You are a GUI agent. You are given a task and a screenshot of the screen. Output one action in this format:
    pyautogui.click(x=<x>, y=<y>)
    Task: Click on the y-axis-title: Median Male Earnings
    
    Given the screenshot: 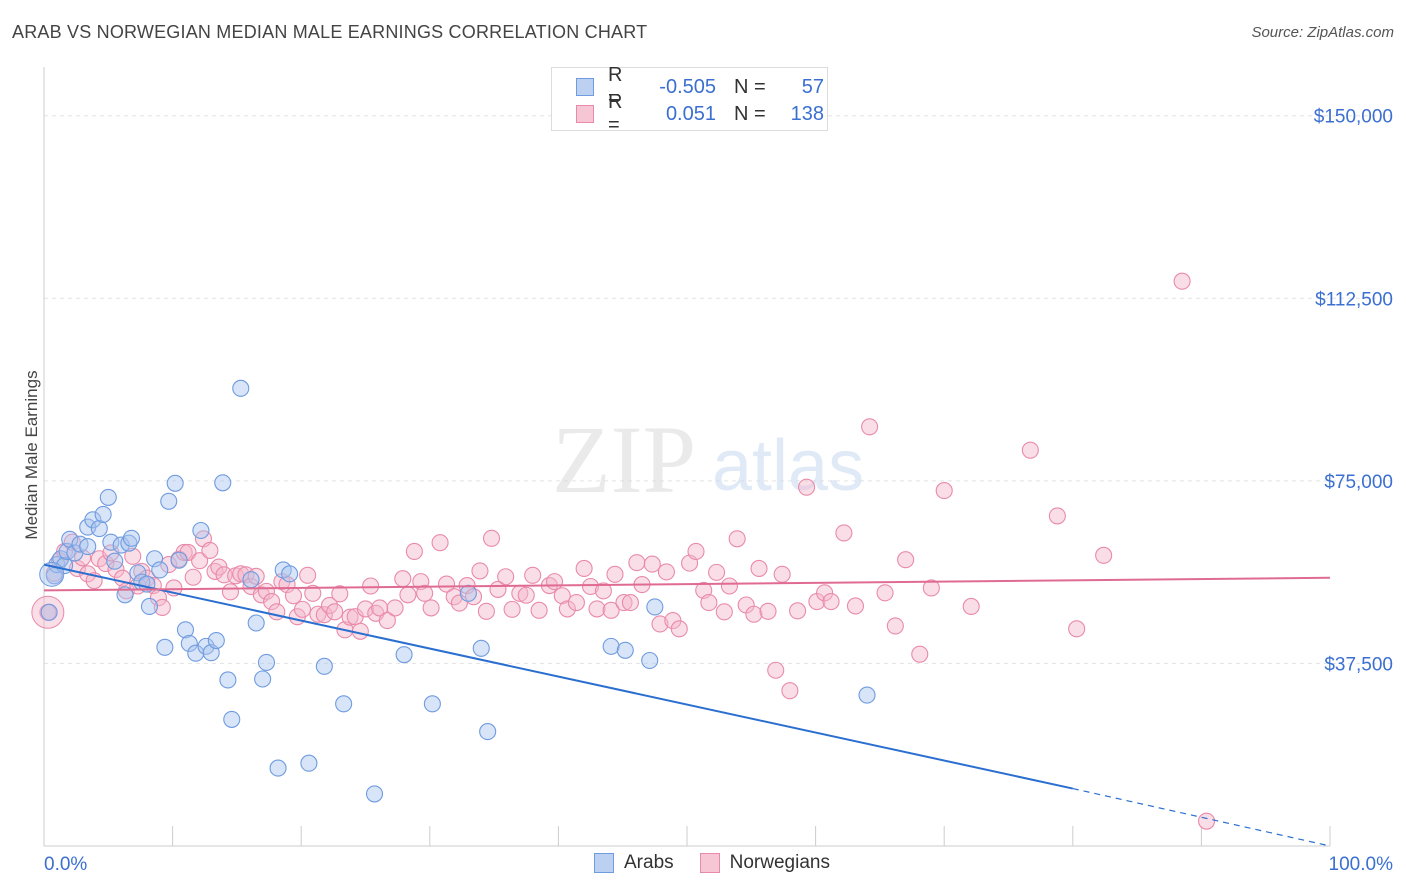 What is the action you would take?
    pyautogui.click(x=31, y=454)
    